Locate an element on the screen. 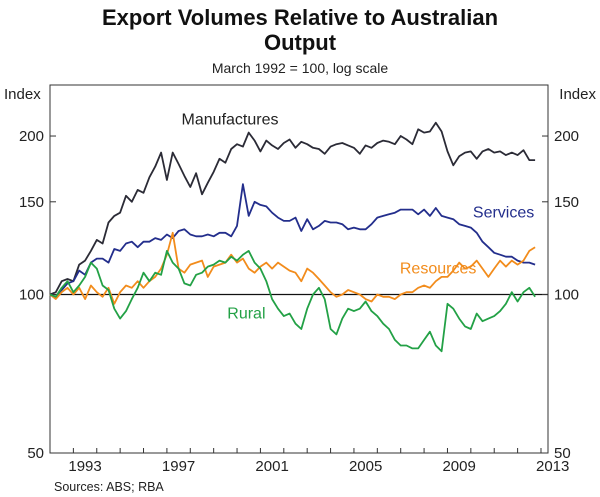 This screenshot has height=497, width=600. x-tick-label: 2009 is located at coordinates (458, 466).